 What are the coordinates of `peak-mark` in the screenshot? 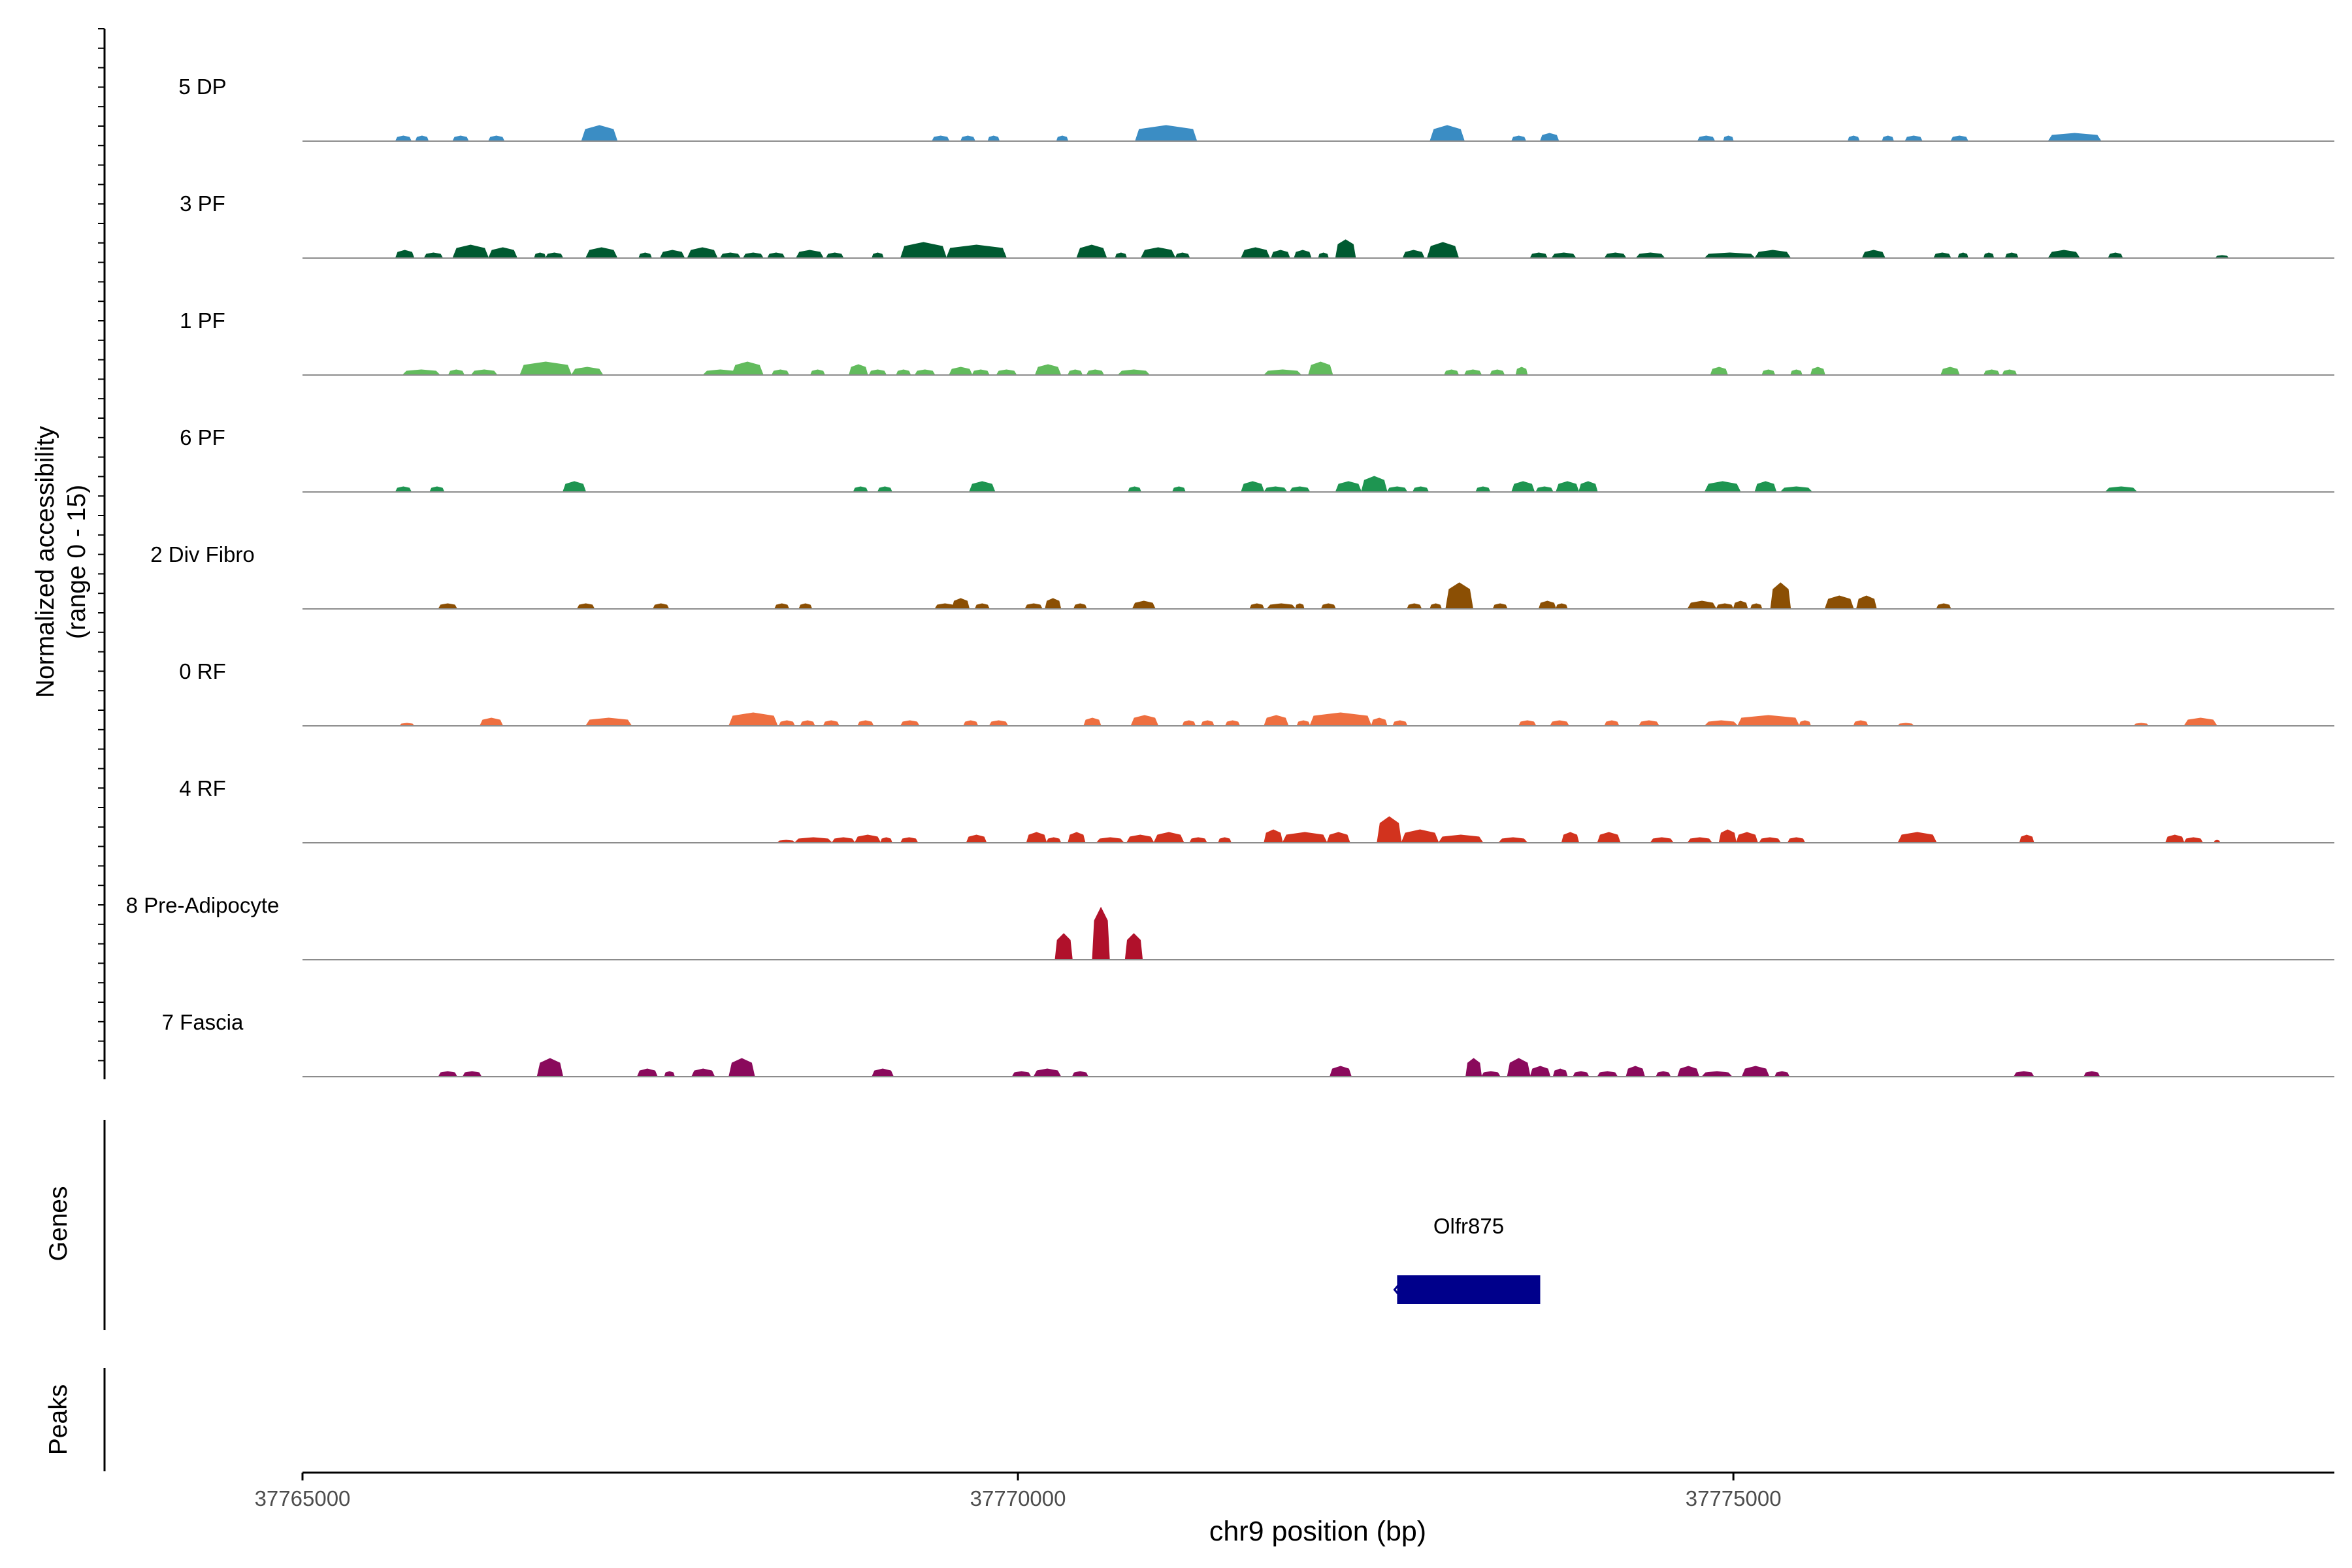 It's located at (1730, 255).